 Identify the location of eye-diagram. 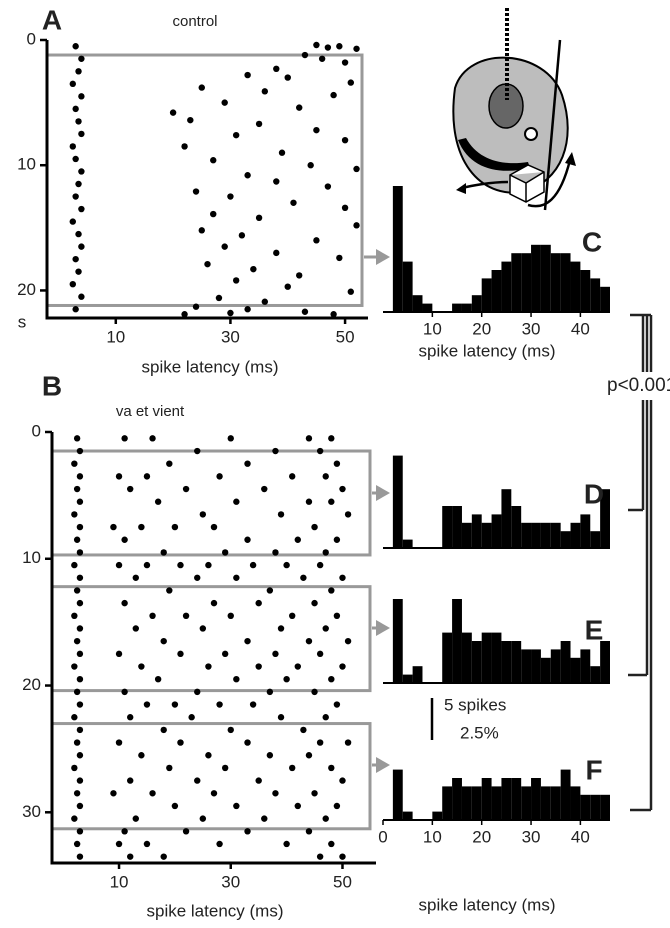
(514, 109).